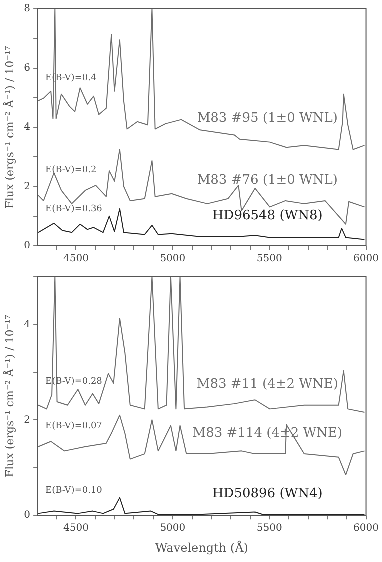 The width and height of the screenshot is (382, 562). I want to click on y-tick-label: 6, so click(27, 68).